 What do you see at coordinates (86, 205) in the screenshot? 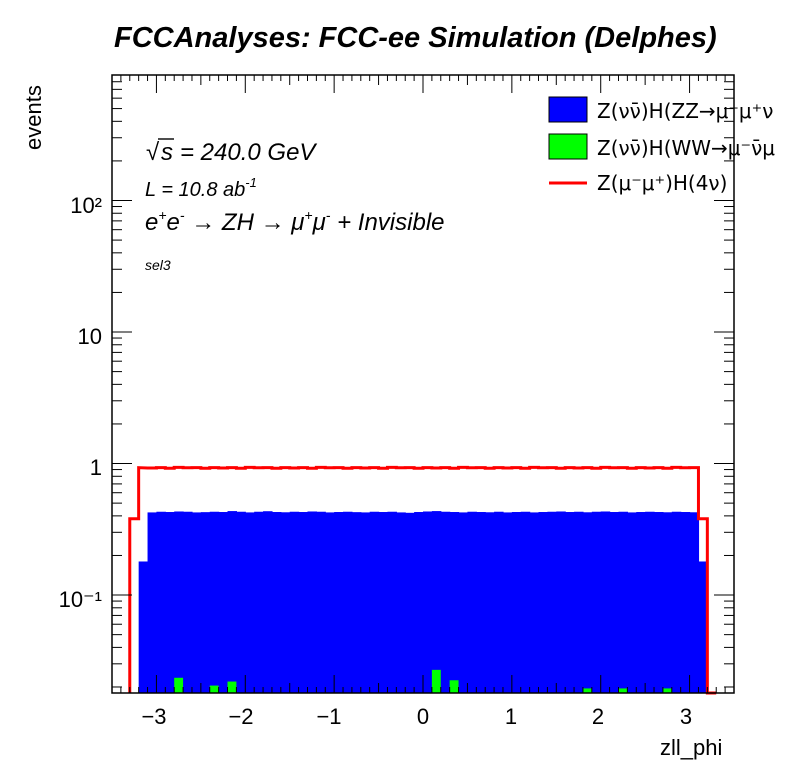
I see `y-tick-label: 10²` at bounding box center [86, 205].